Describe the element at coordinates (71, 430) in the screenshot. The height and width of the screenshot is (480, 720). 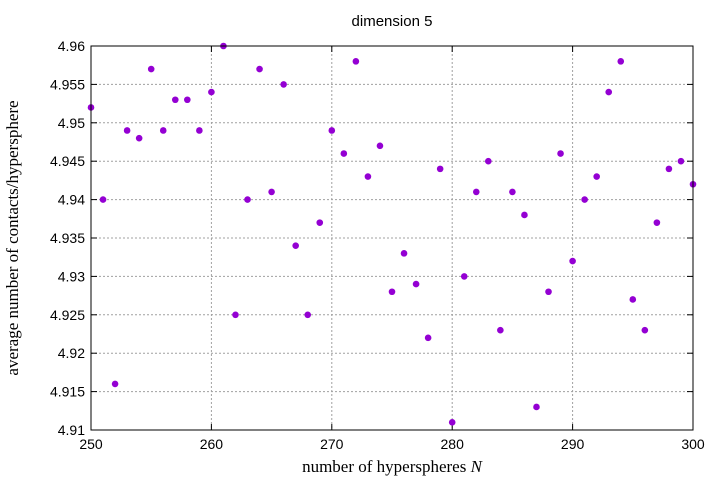
I see `y-tick-label: 4.91` at that location.